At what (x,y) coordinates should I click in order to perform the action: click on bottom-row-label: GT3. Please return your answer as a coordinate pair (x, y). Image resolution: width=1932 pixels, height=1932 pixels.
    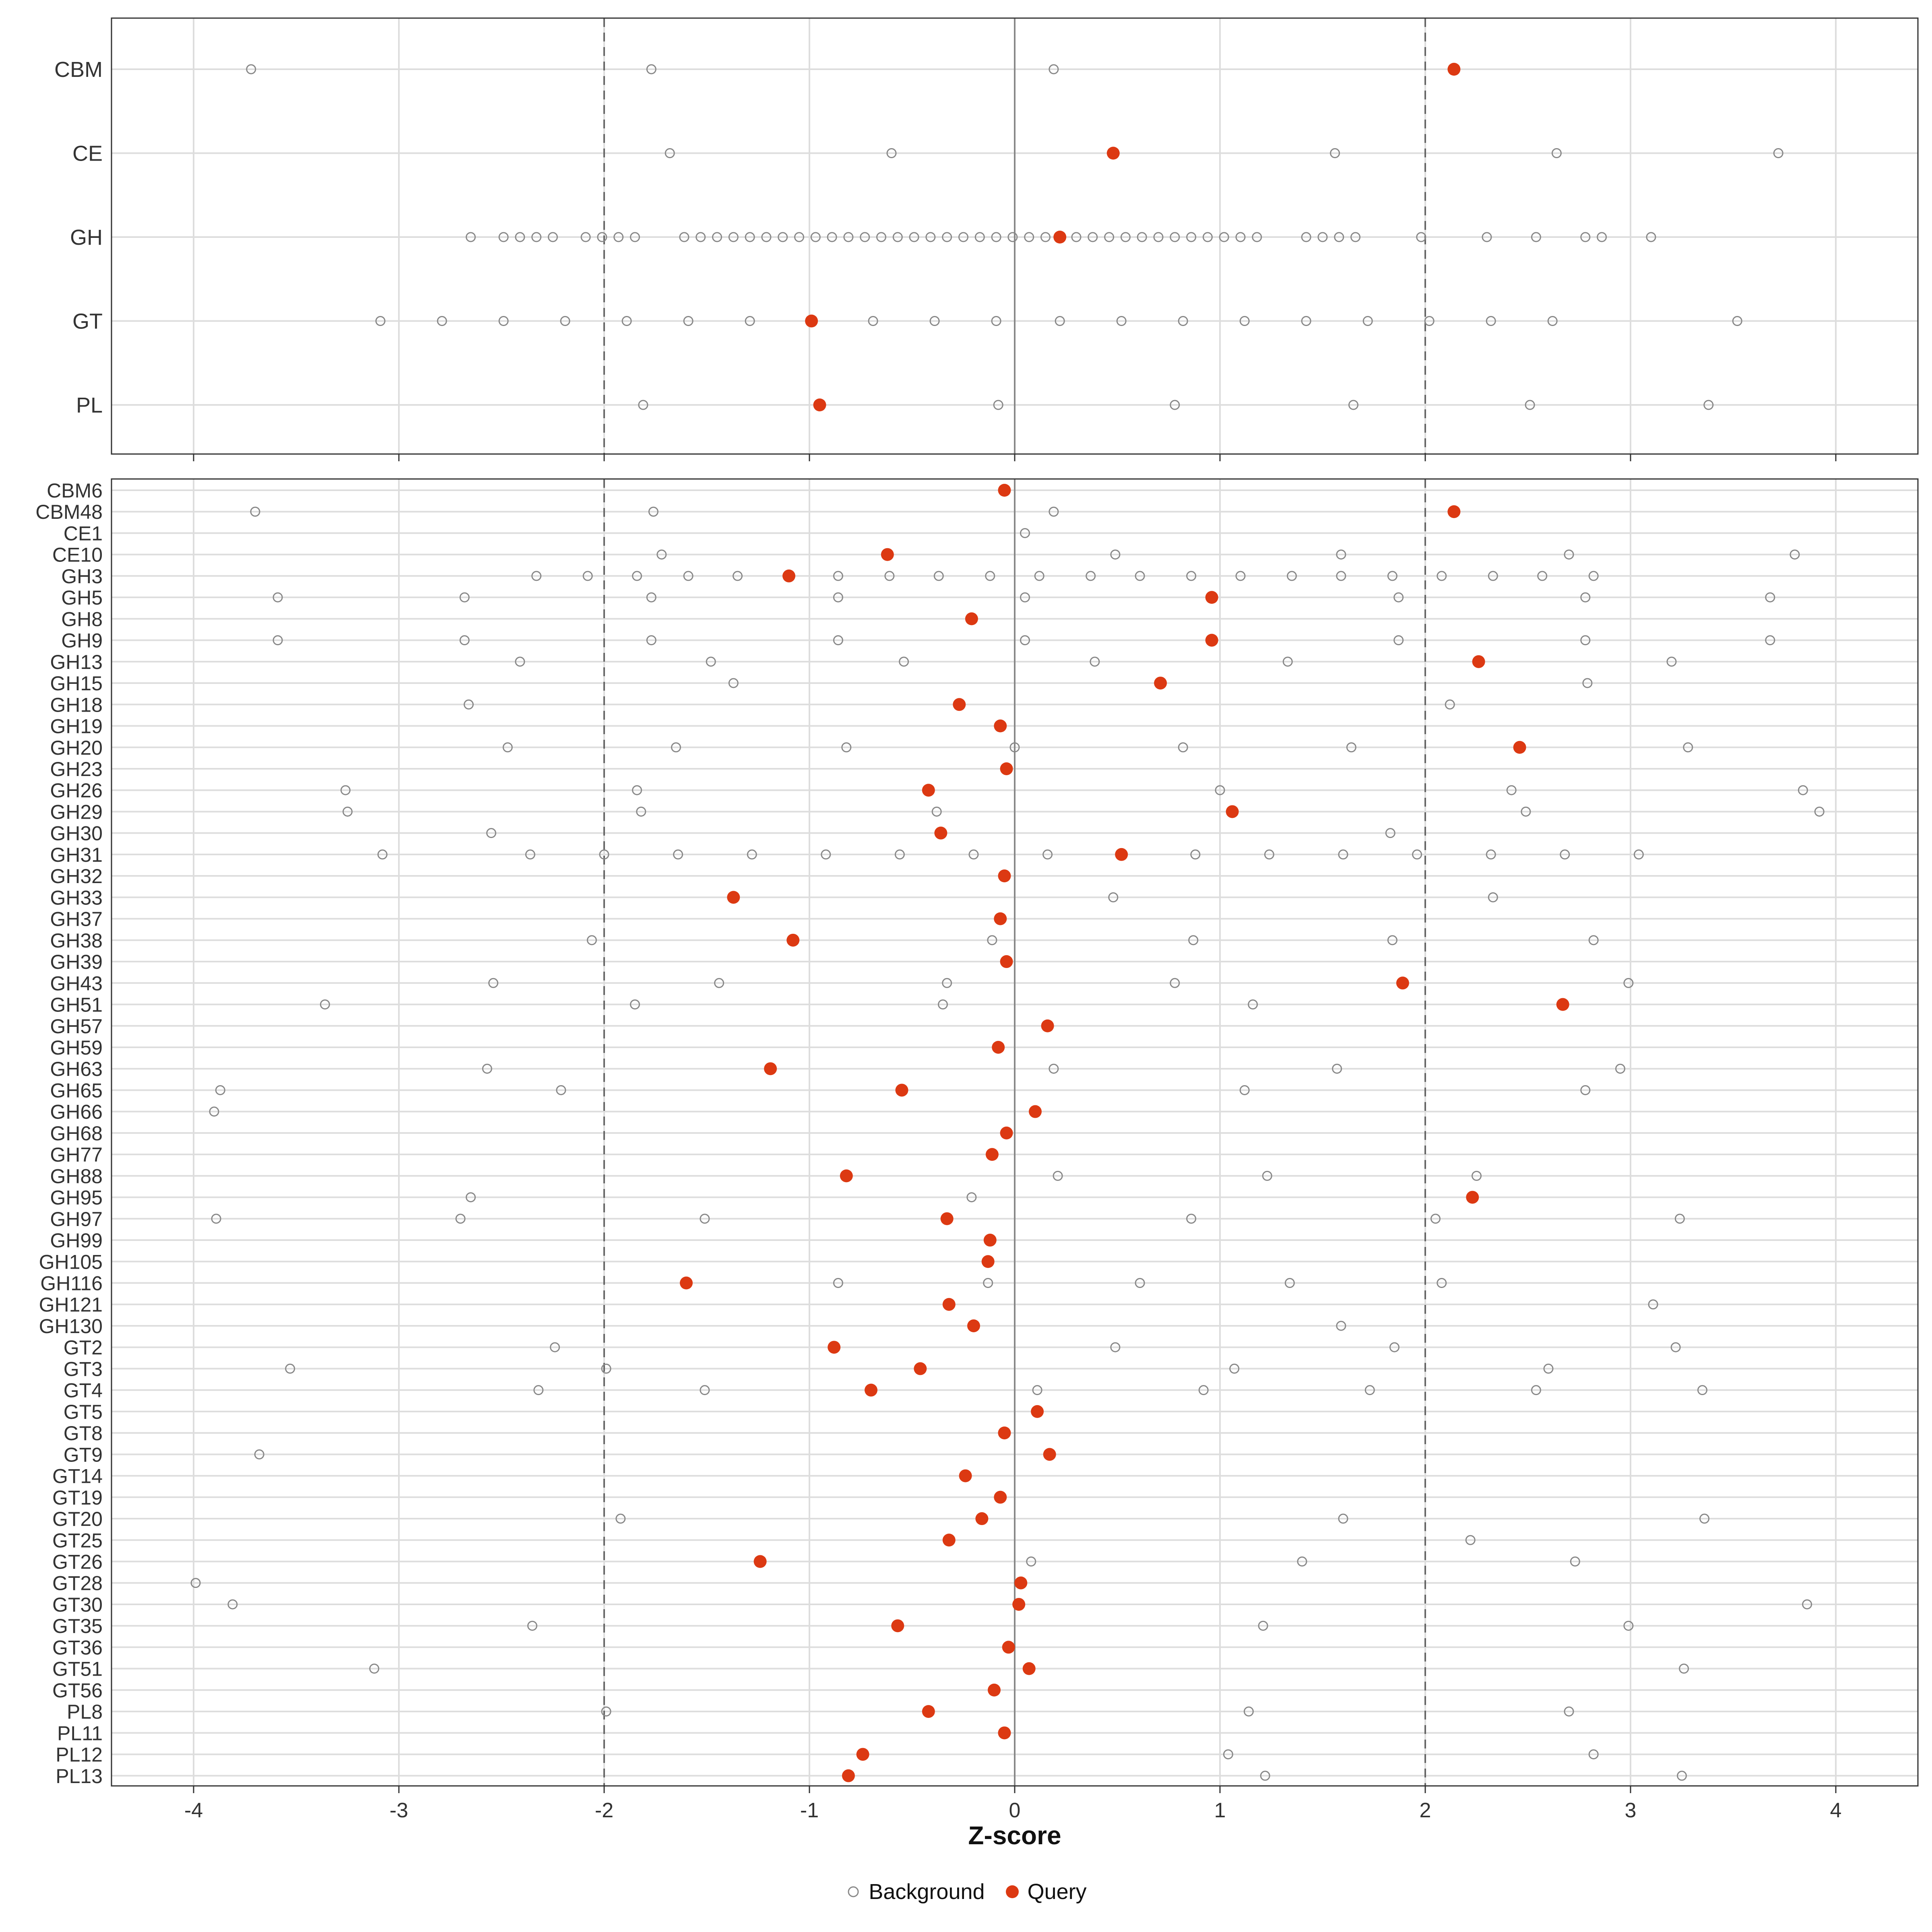
    Looking at the image, I should click on (83, 1369).